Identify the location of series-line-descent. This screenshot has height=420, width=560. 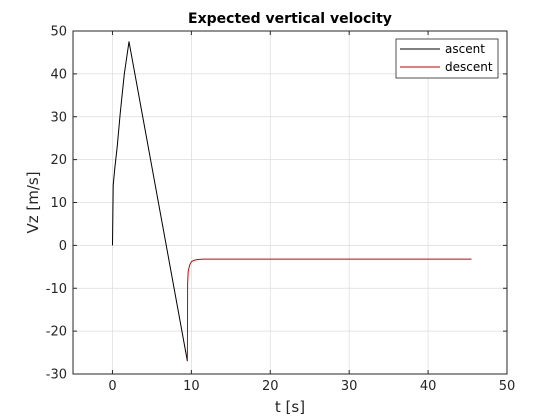
(329, 310).